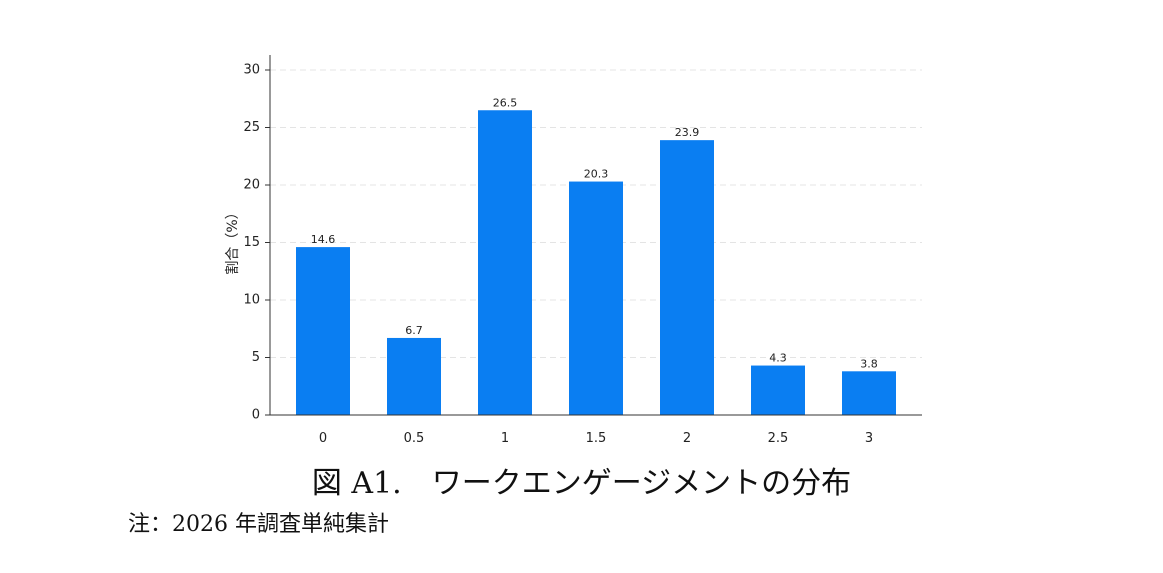 The height and width of the screenshot is (573, 1163). I want to click on y-tick-label: 15, so click(251, 242).